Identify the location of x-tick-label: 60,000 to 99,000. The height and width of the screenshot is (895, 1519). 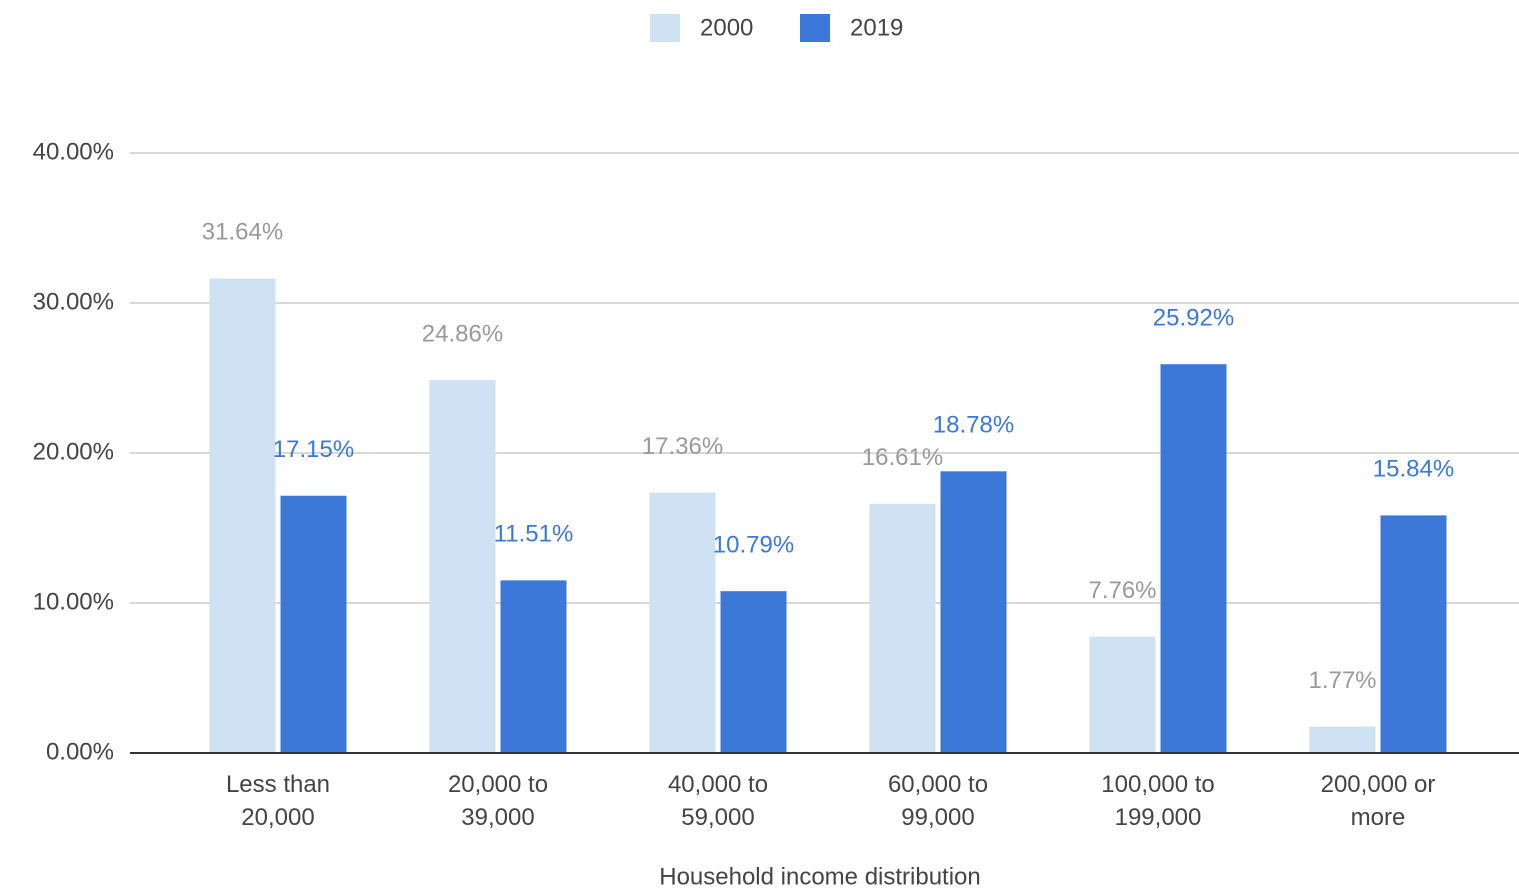
(938, 801).